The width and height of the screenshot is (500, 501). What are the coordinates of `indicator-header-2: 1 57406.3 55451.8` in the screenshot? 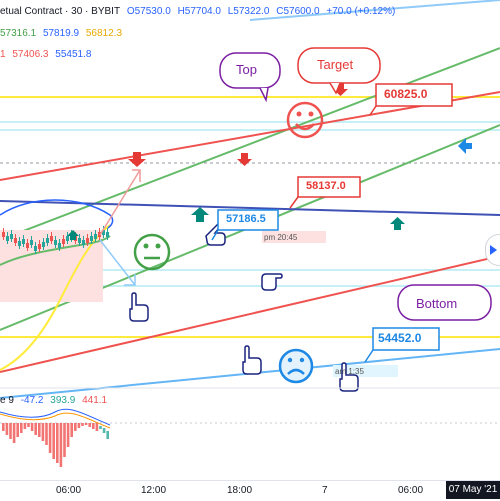 It's located at (47, 54).